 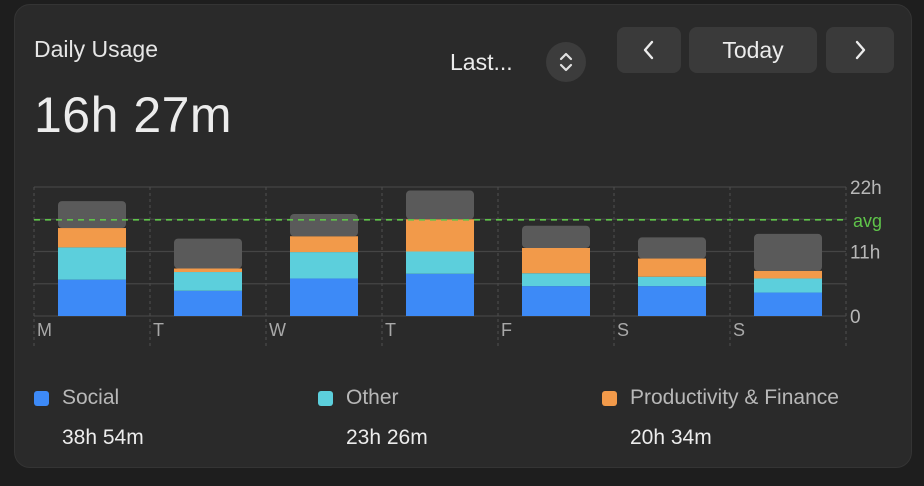 What do you see at coordinates (44, 330) in the screenshot?
I see `x-tick-label: M` at bounding box center [44, 330].